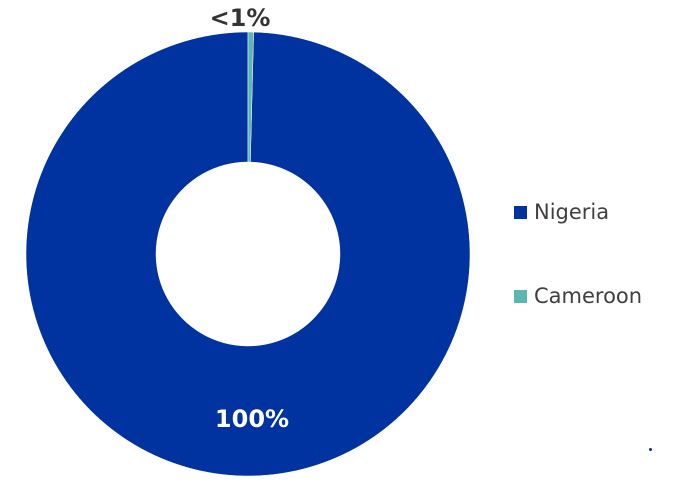 The height and width of the screenshot is (481, 674). What do you see at coordinates (240, 18) in the screenshot?
I see `data-label-cameroon: <1%` at bounding box center [240, 18].